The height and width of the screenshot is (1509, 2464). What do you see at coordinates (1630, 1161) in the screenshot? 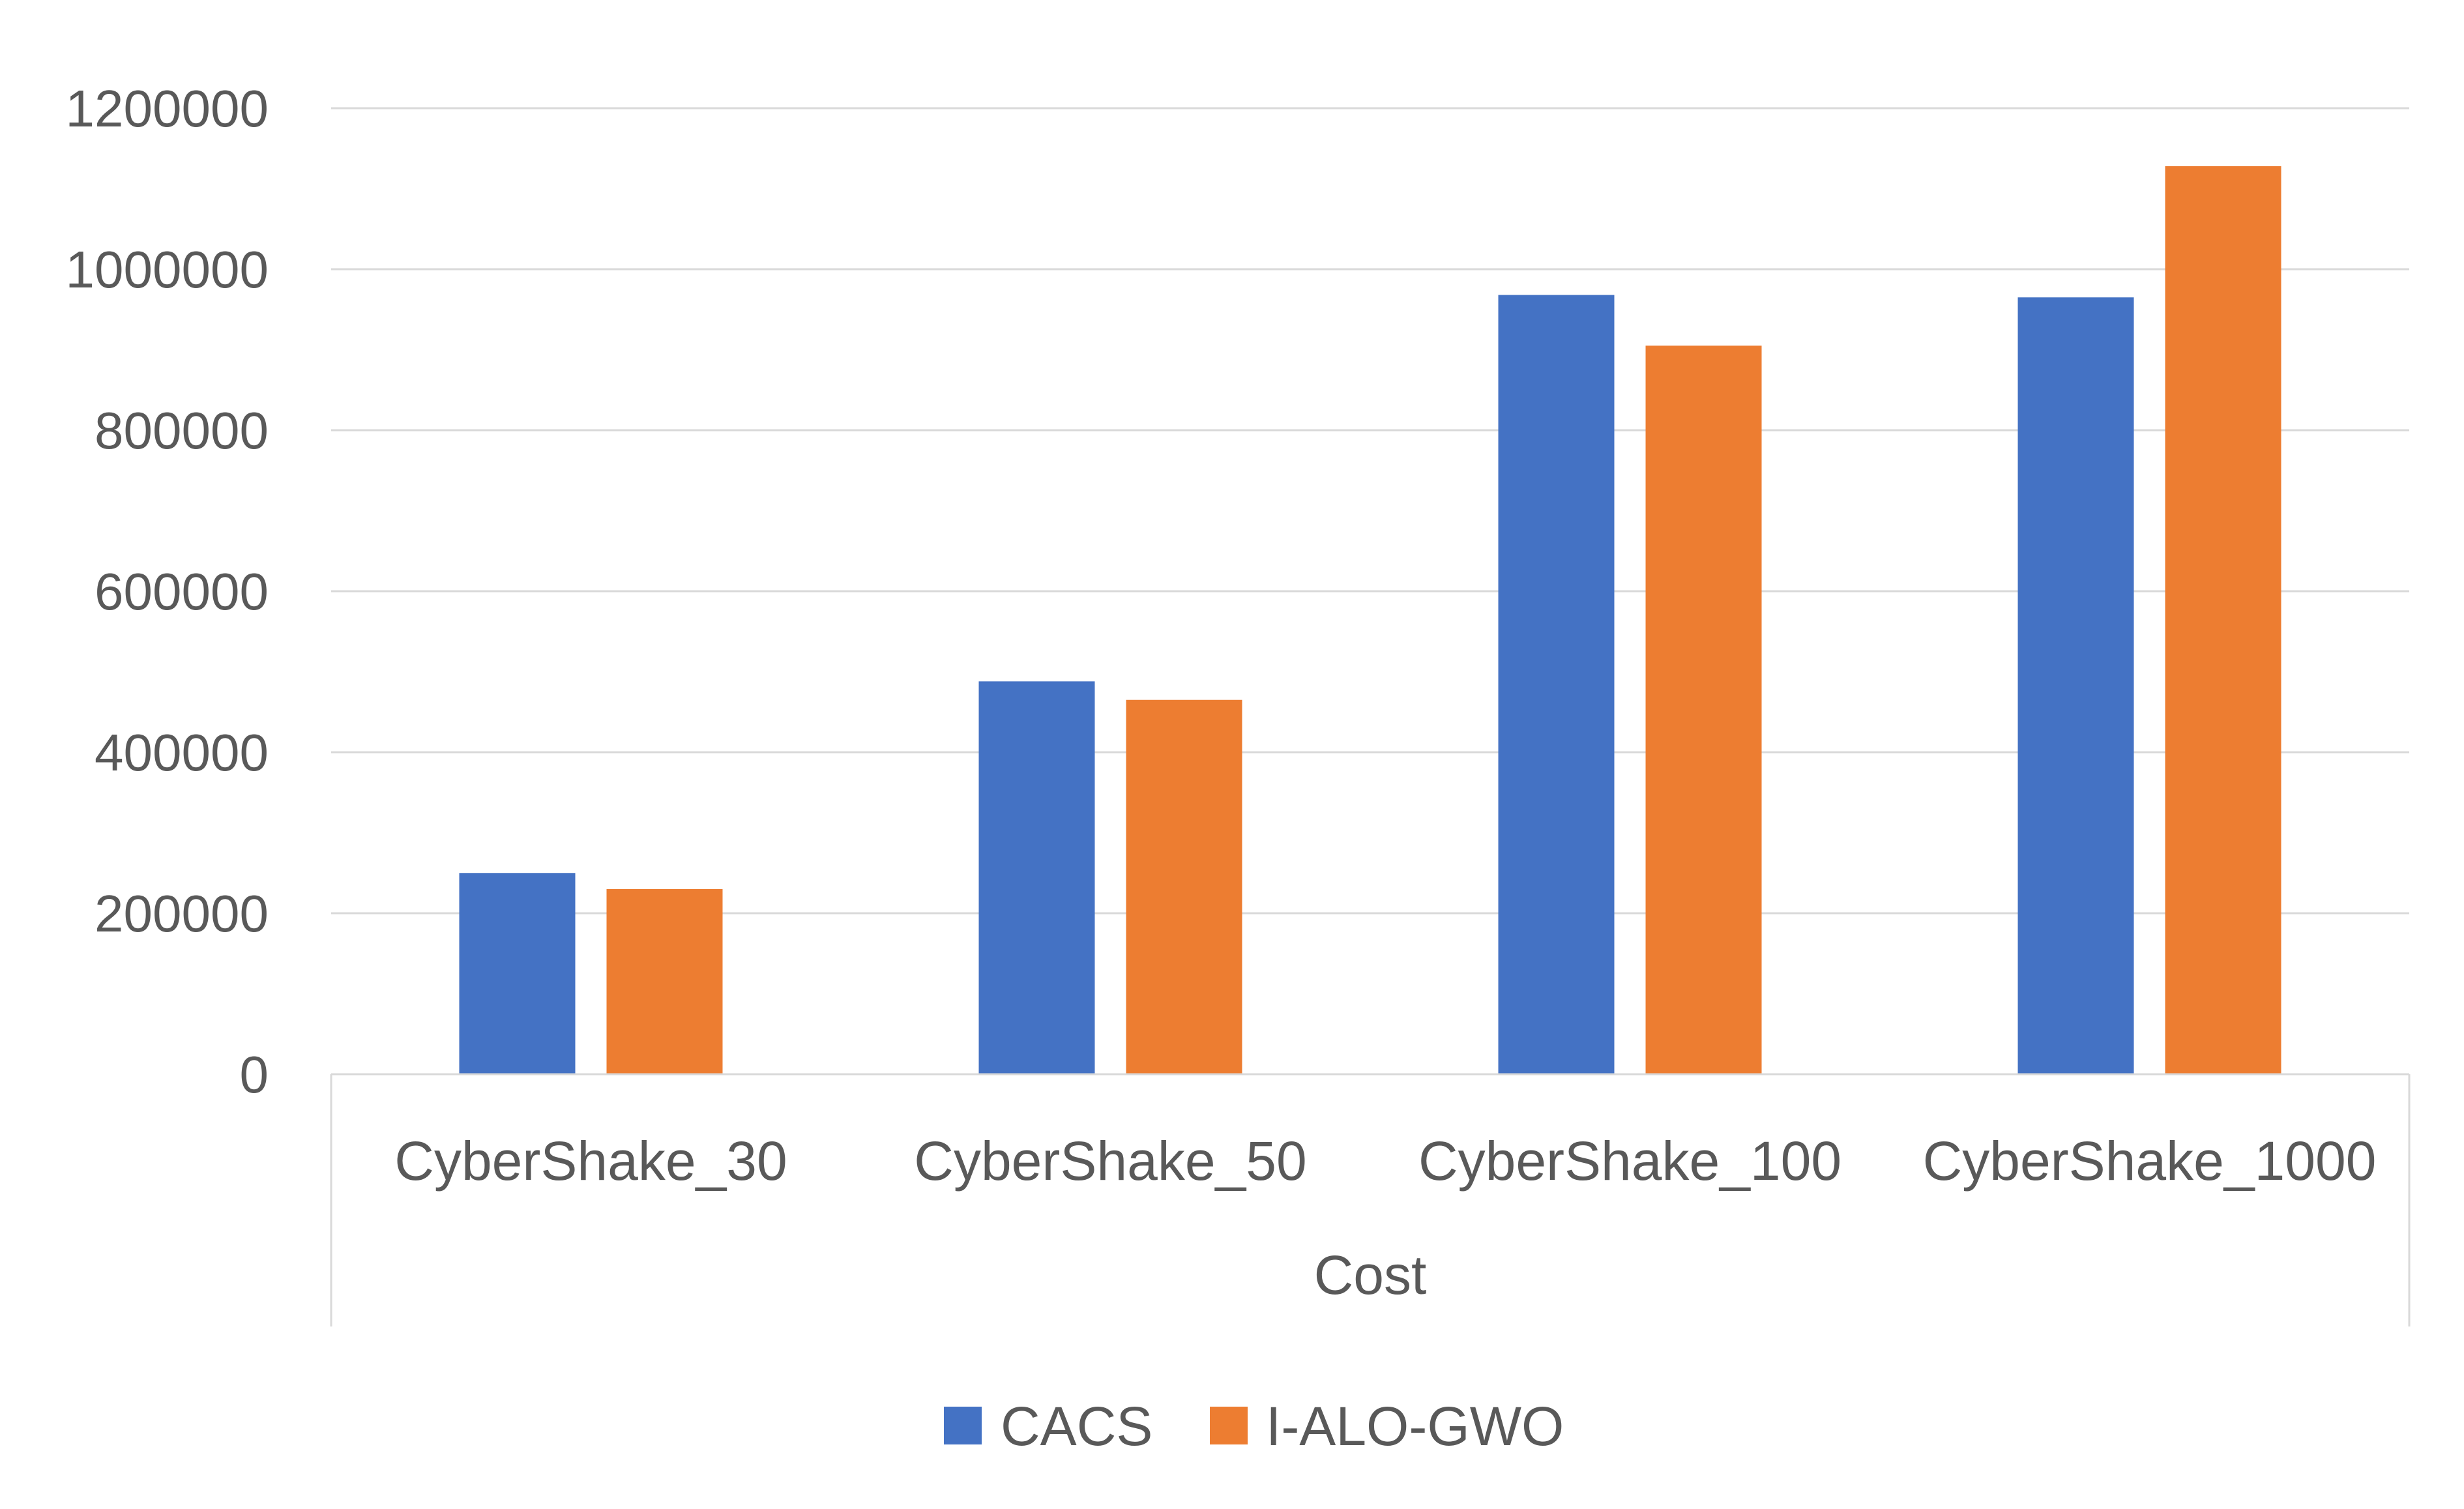
I see `category-label: CyberShake_100` at bounding box center [1630, 1161].